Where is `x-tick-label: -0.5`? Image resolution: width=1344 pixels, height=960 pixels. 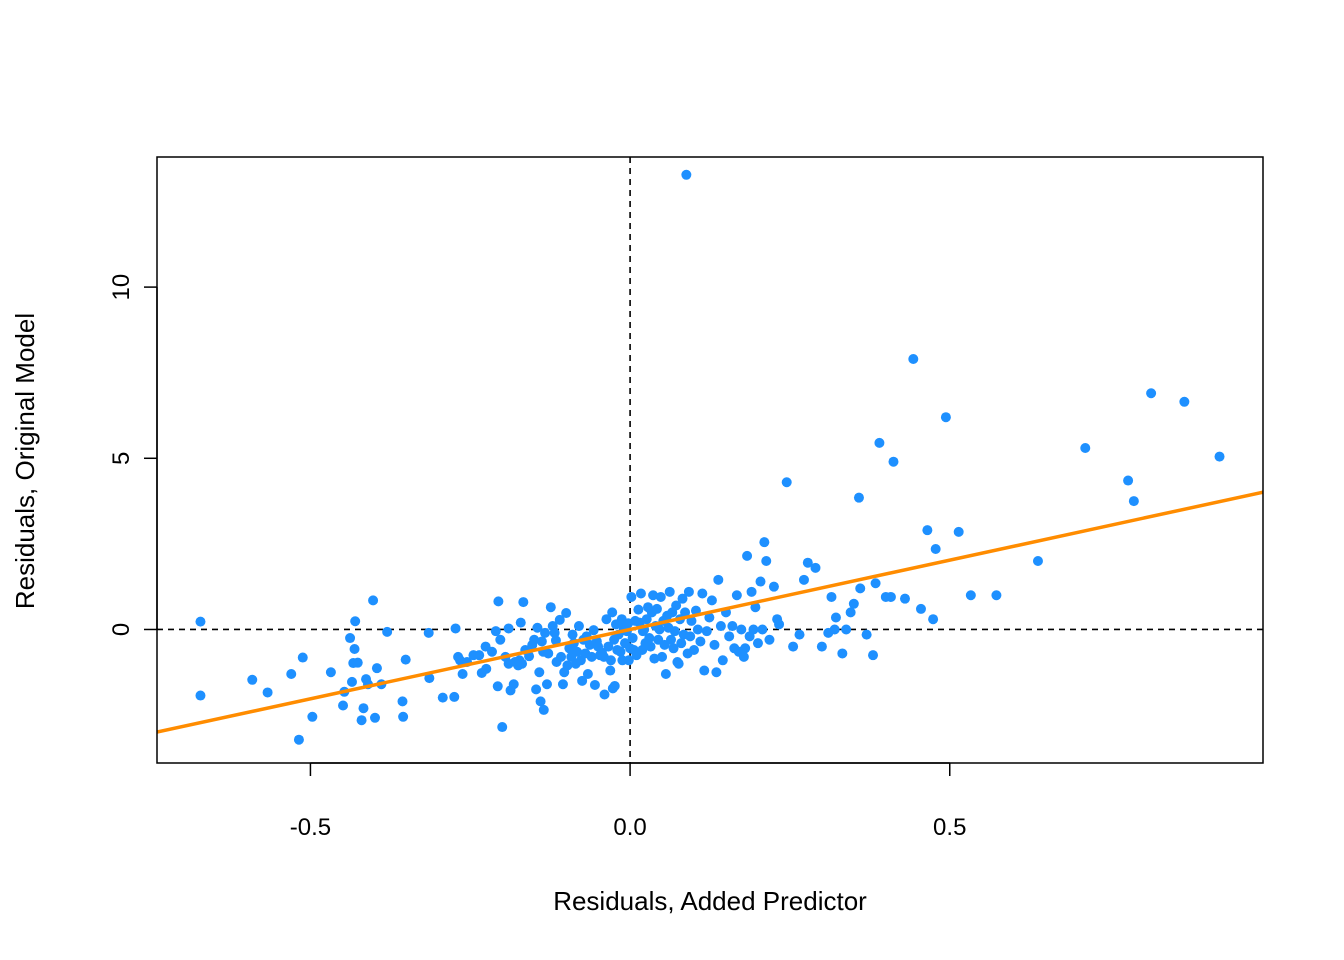
x-tick-label: -0.5 is located at coordinates (310, 827).